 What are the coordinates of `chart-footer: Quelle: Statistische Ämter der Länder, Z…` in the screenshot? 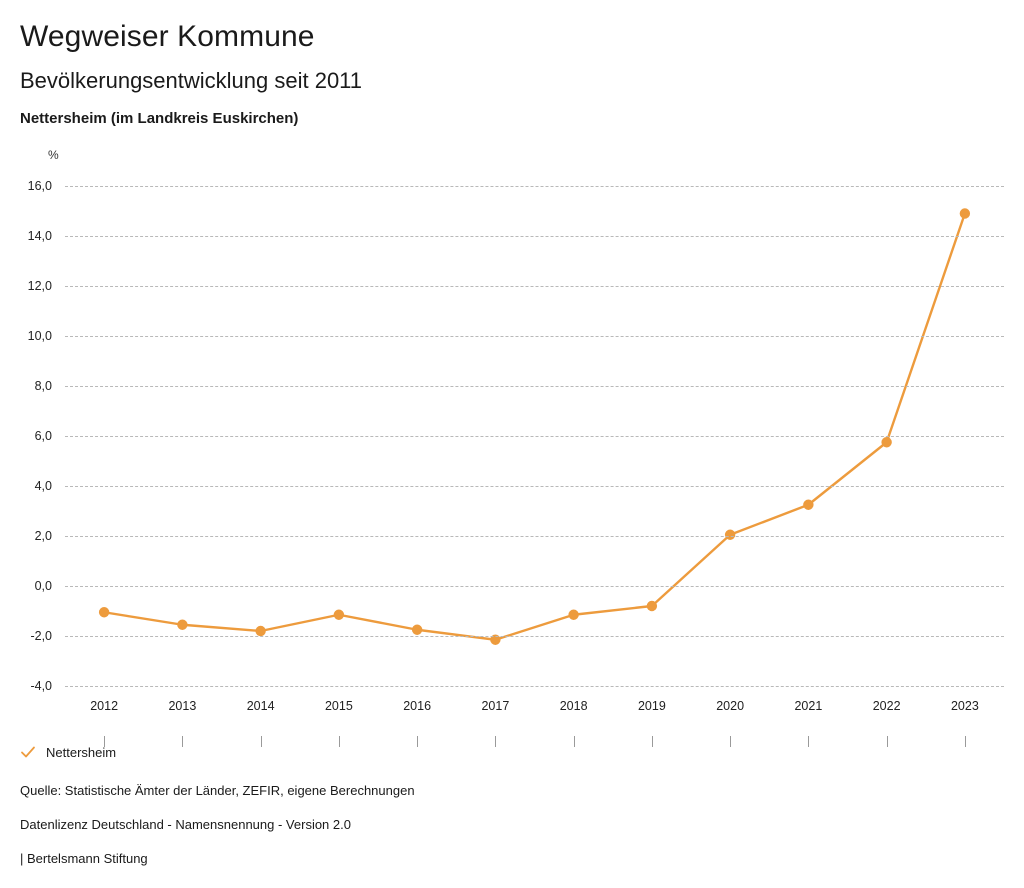 It's located at (470, 835).